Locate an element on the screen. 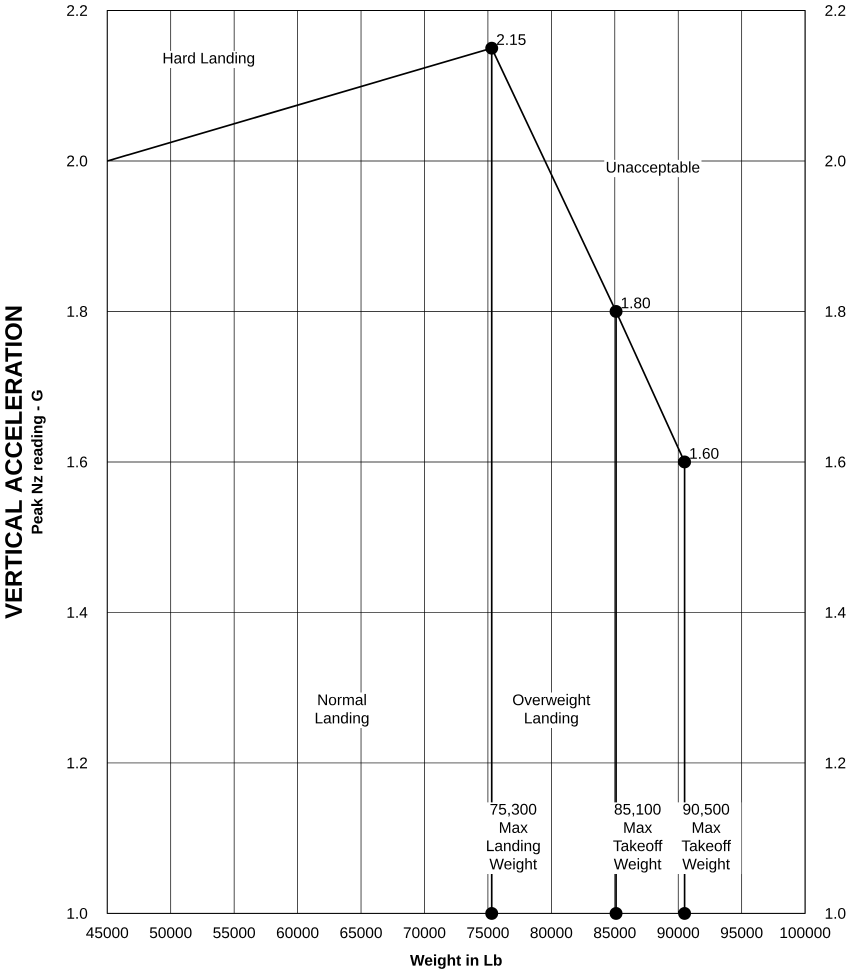 This screenshot has width=851, height=974. y-axis-title: VERTICAL ACCELERATION is located at coordinates (13, 462).